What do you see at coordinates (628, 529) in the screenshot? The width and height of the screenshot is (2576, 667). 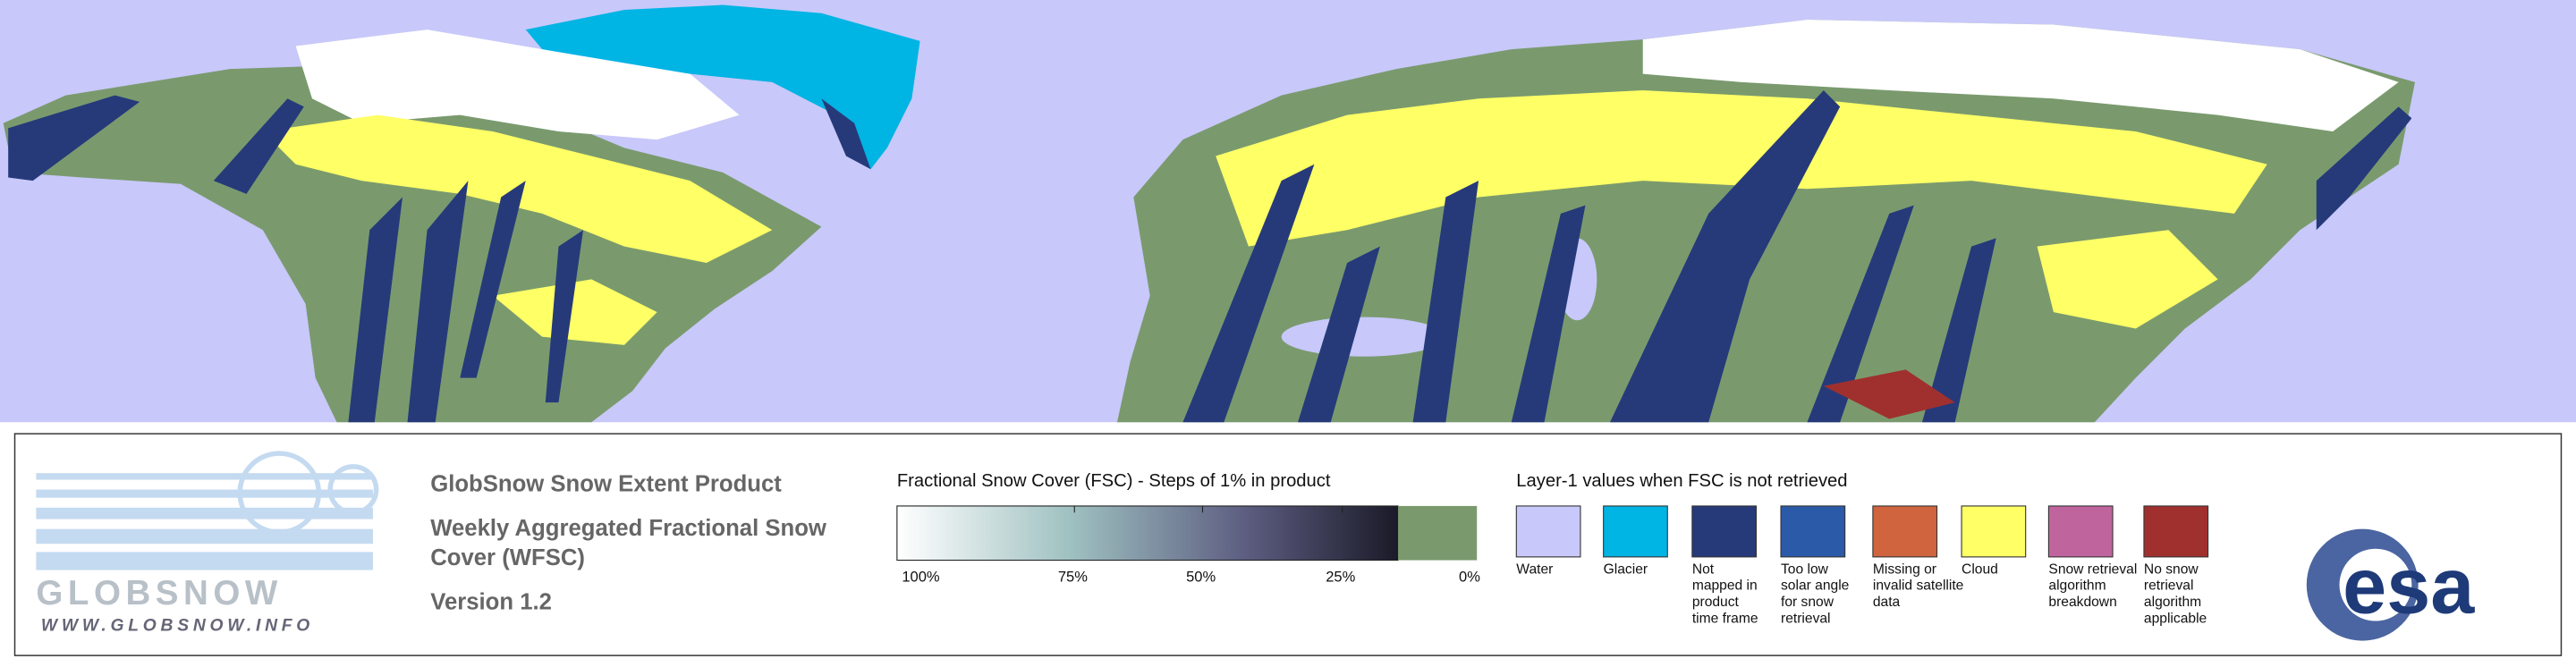 I see `product-subtitle: Weekly Aggregated Fractional Snow` at bounding box center [628, 529].